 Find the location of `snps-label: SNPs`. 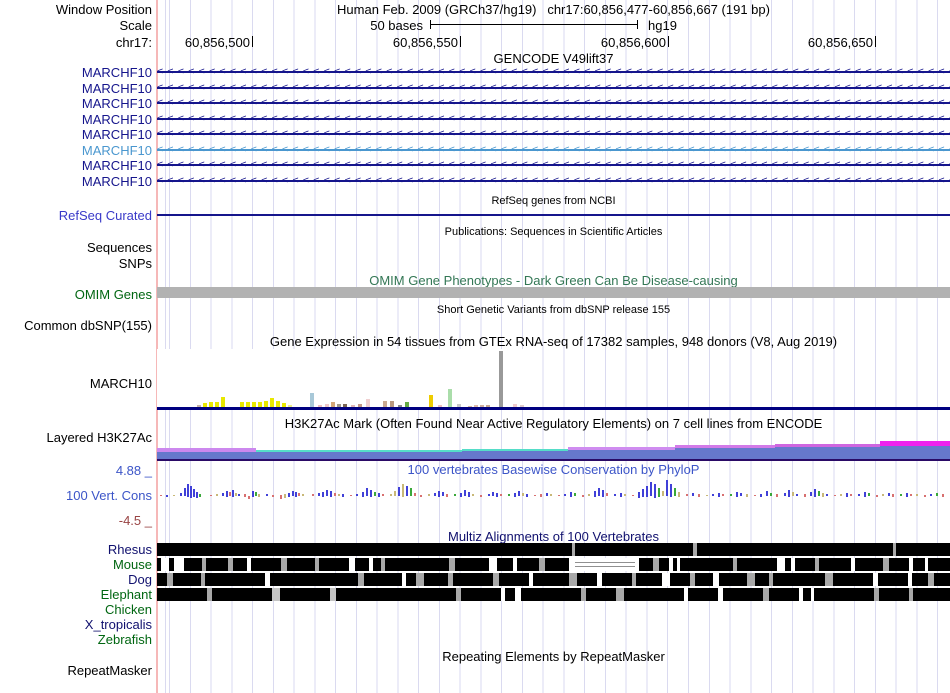

snps-label: SNPs is located at coordinates (135, 263).